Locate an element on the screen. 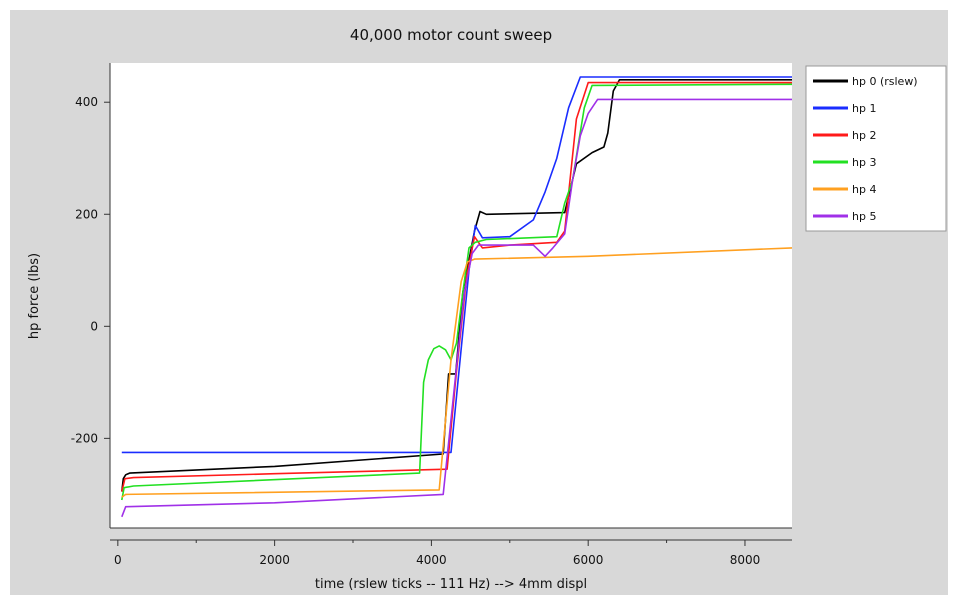  y-tick-label: 200 is located at coordinates (86, 214).